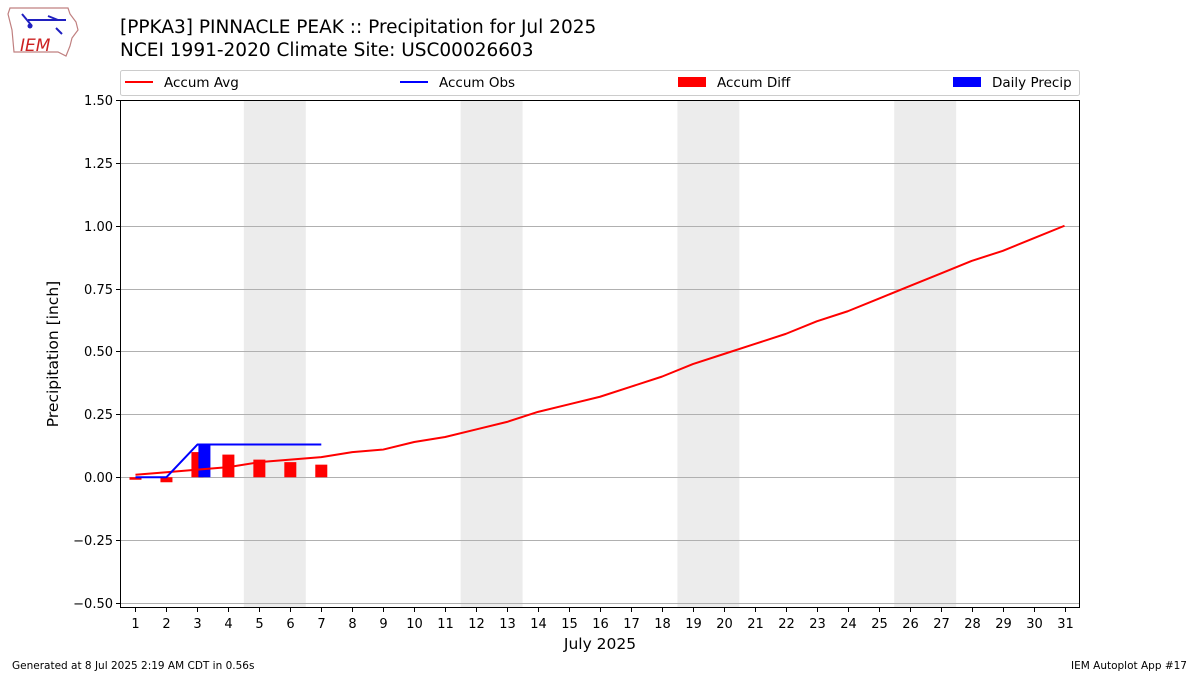 The height and width of the screenshot is (675, 1200). What do you see at coordinates (786, 624) in the screenshot?
I see `x-tick-label: 22` at bounding box center [786, 624].